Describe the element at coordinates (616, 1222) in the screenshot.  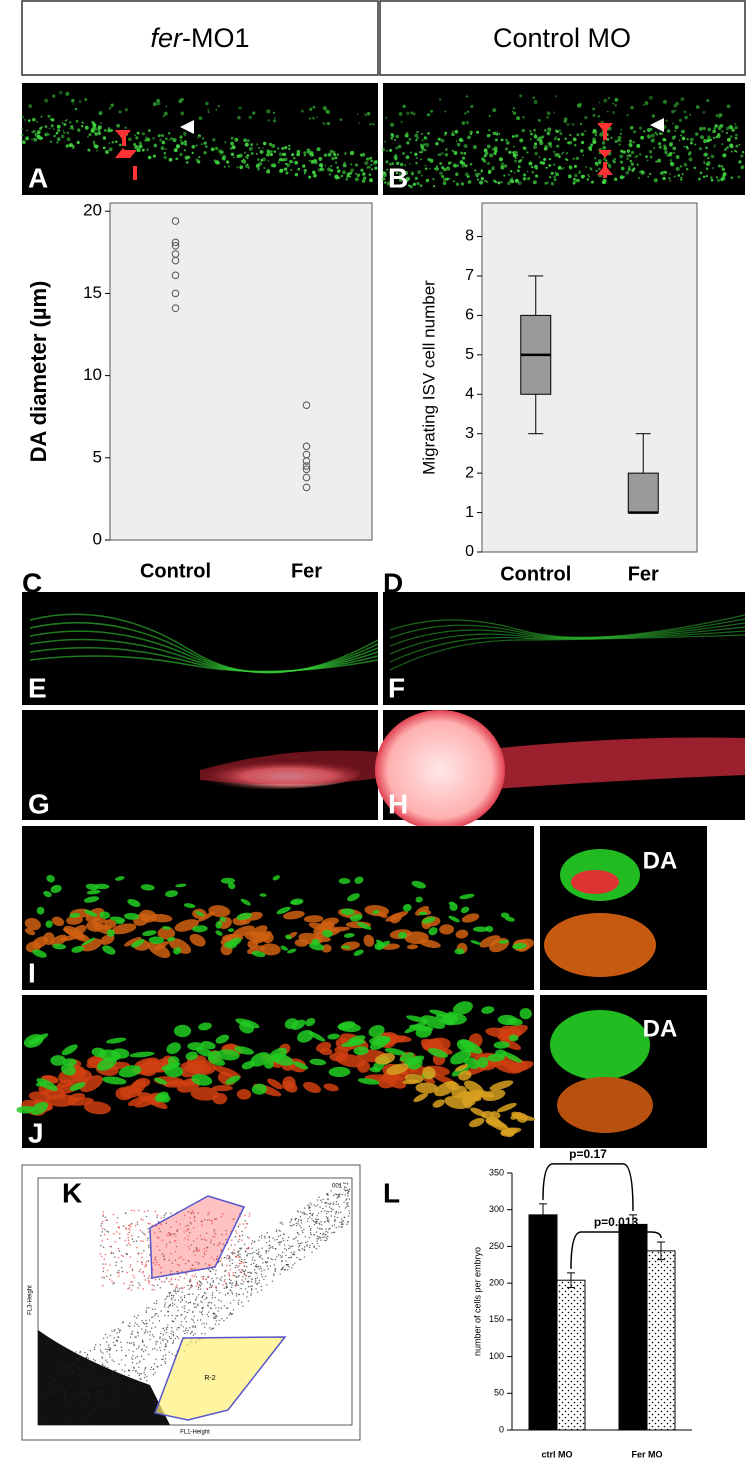
I see `annotation: p=0.013` at that location.